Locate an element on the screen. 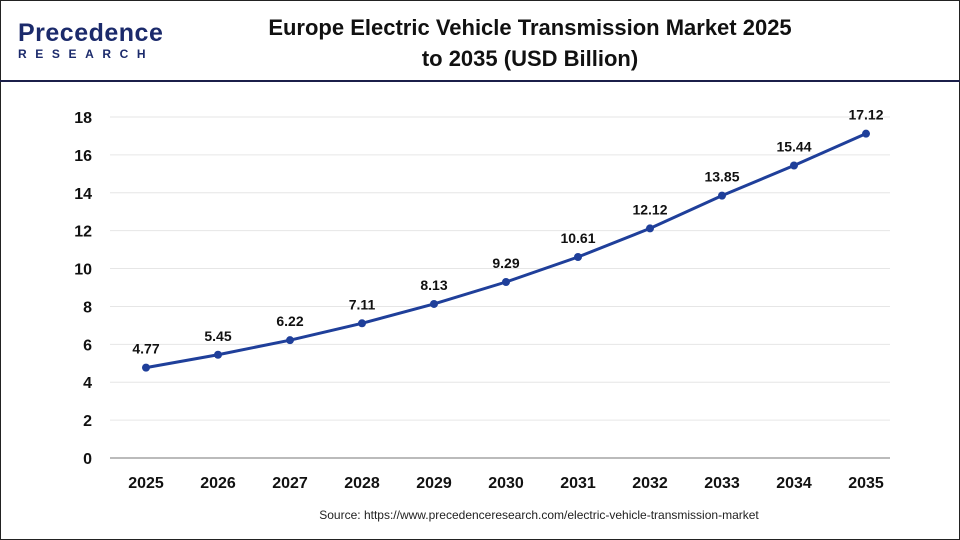  data-label: 4.77 is located at coordinates (145, 349).